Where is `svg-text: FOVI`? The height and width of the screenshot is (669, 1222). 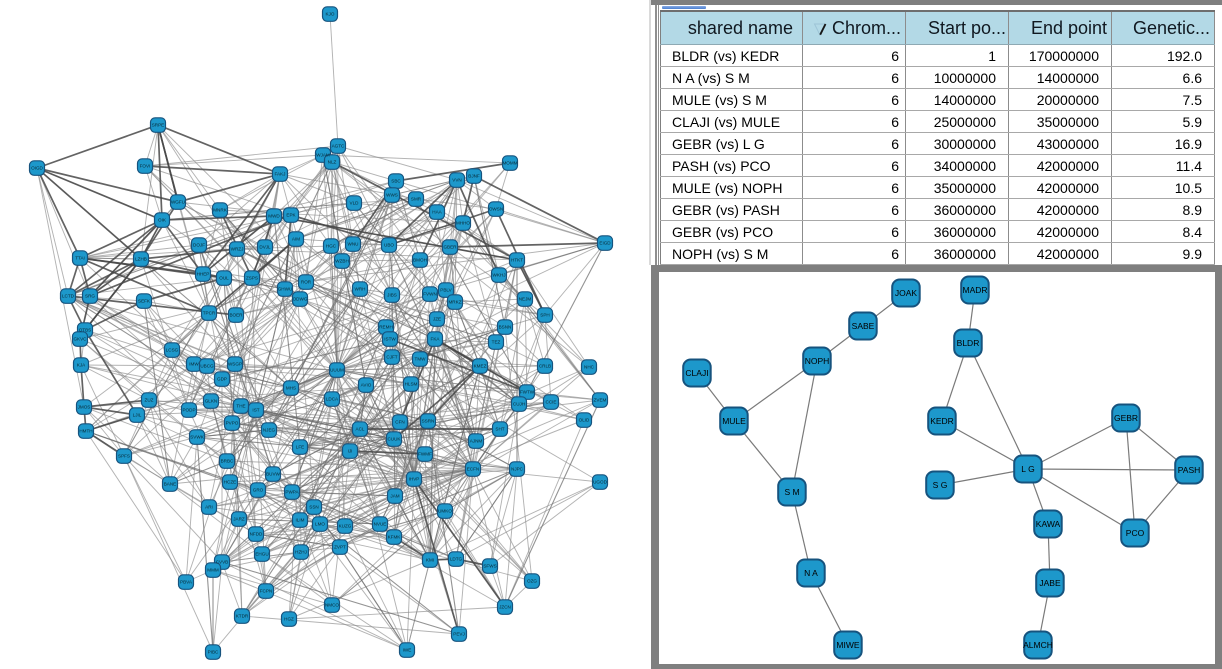
svg-text: FOVI is located at coordinates (145, 166).